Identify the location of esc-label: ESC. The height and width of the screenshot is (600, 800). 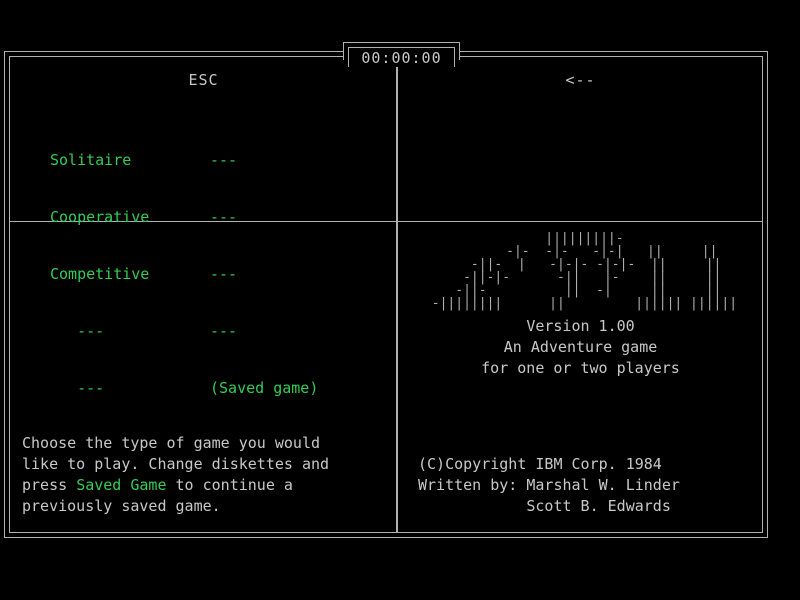
(203, 80).